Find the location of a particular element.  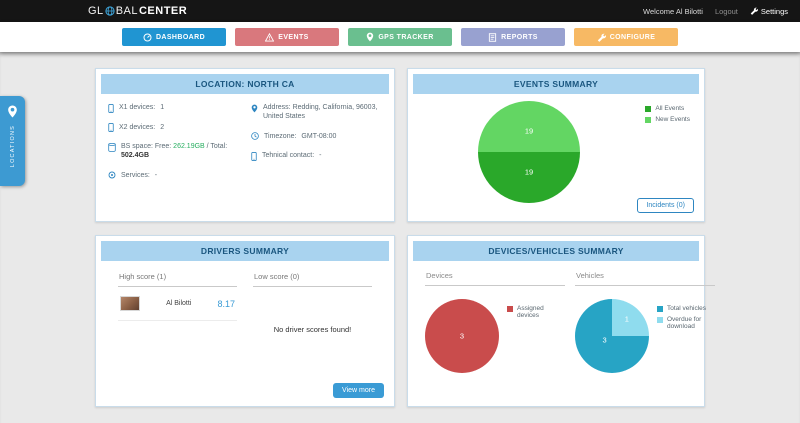

legend-label: Overdue for download is located at coordinates (684, 323).